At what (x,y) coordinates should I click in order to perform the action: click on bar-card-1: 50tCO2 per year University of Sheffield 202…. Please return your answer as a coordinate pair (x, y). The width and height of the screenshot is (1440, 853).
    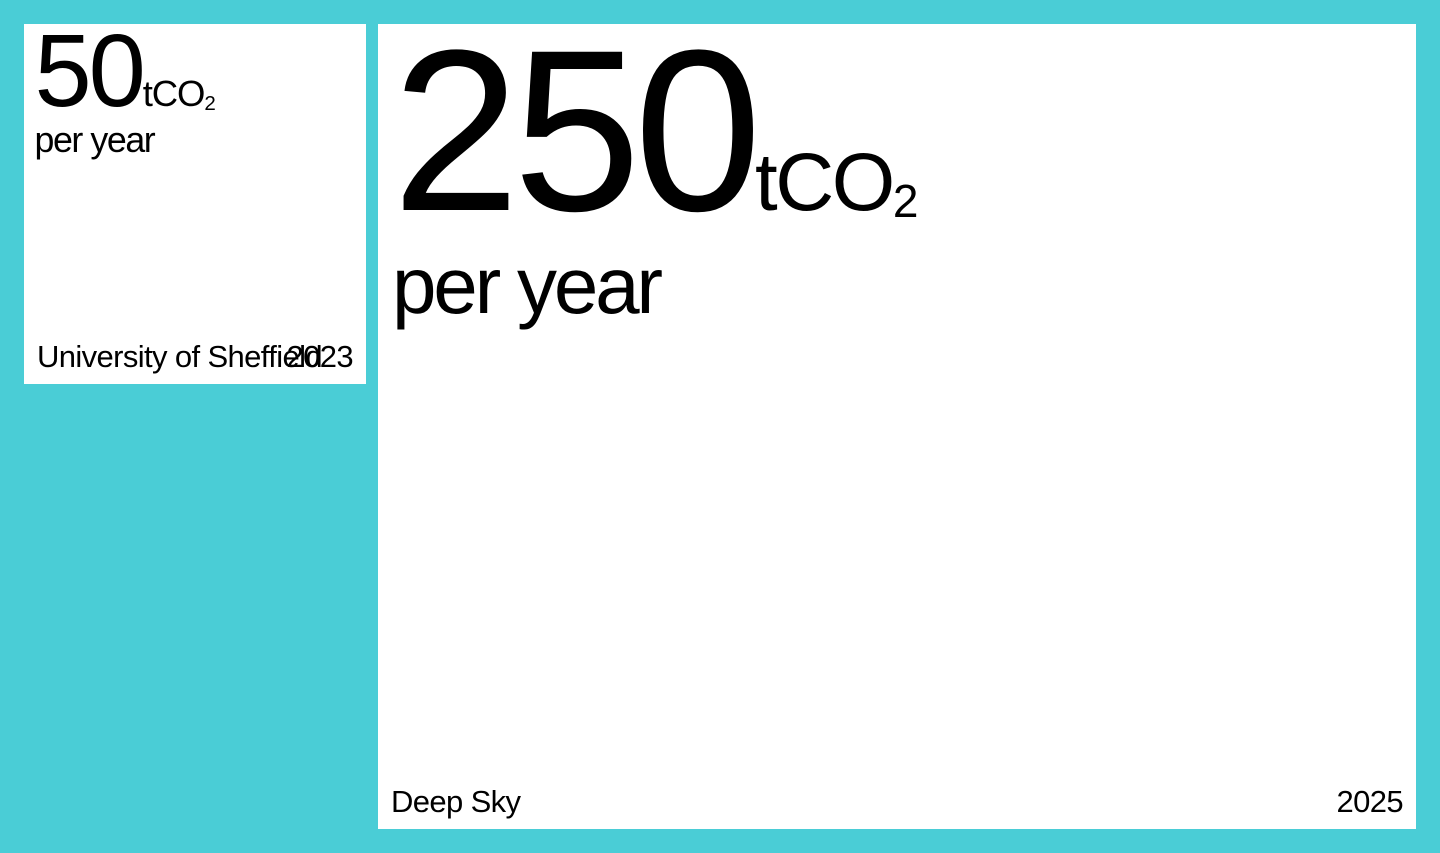
    Looking at the image, I should click on (195, 202).